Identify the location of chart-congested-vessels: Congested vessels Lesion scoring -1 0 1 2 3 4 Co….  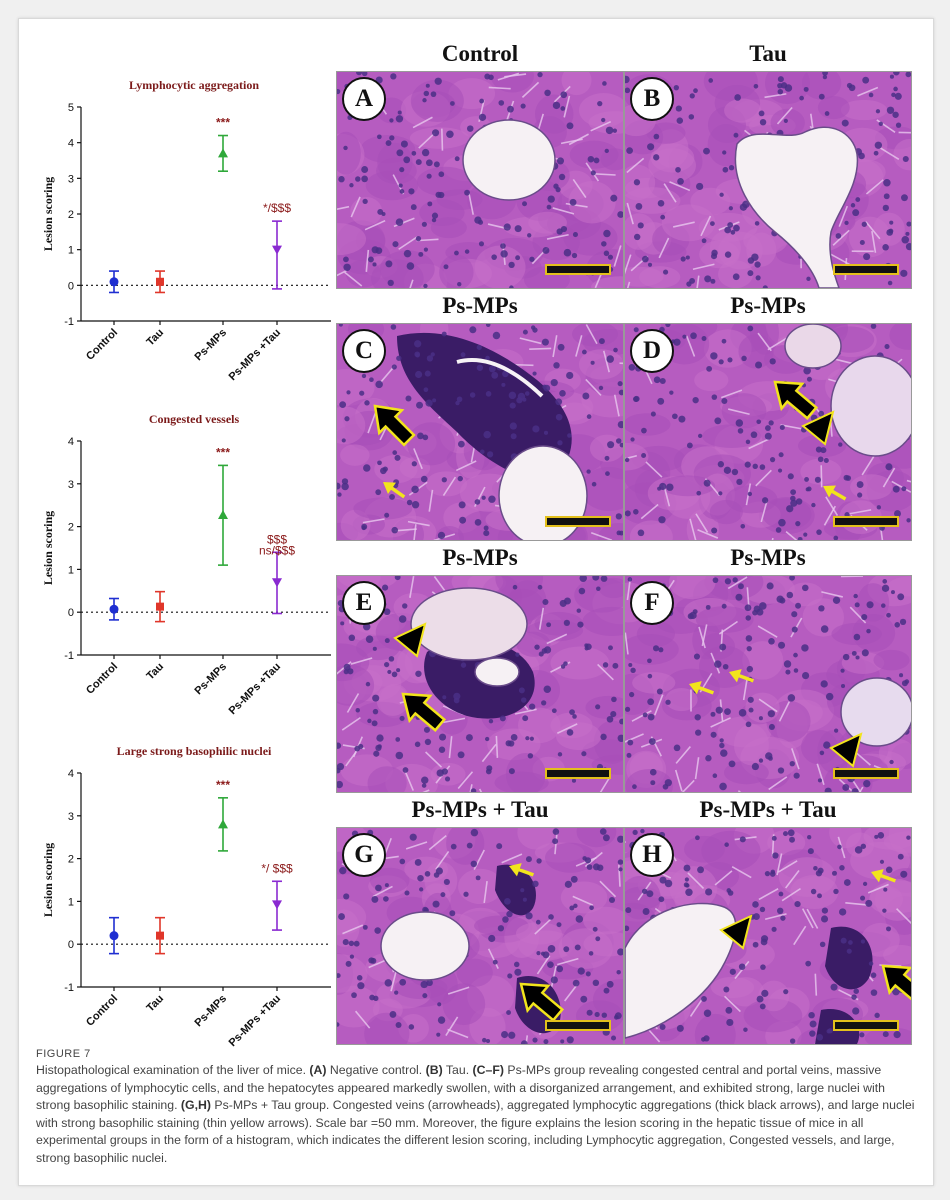
(184, 550).